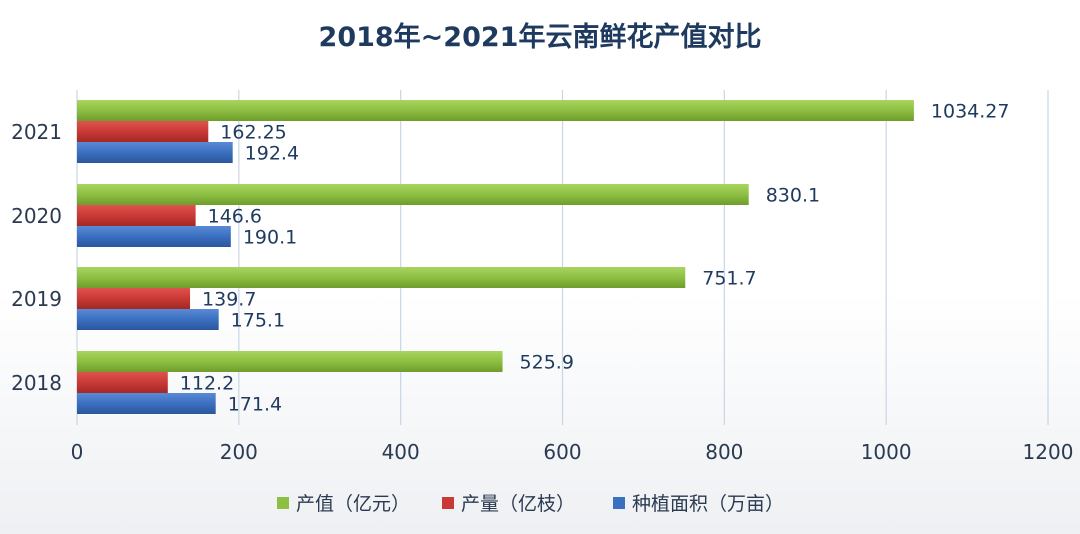 This screenshot has height=534, width=1080. Describe the element at coordinates (36, 257) in the screenshot. I see `category-labels: 2021 2020 2019 2018` at that location.